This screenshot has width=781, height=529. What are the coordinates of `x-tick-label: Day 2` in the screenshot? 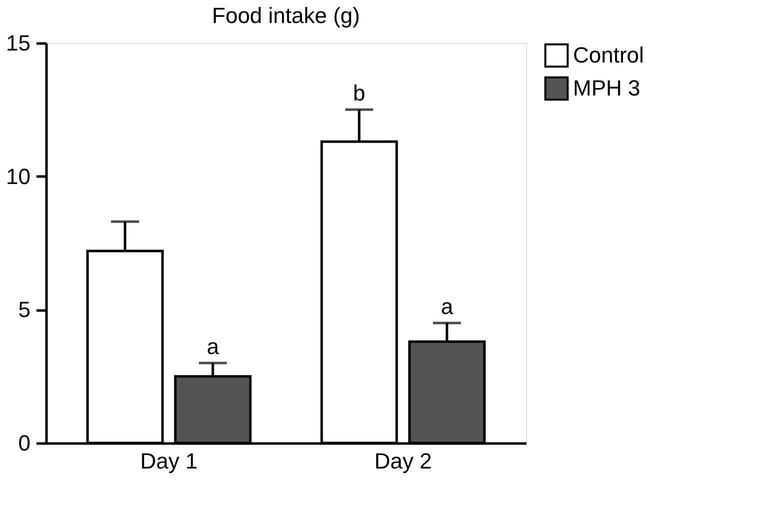 It's located at (403, 461).